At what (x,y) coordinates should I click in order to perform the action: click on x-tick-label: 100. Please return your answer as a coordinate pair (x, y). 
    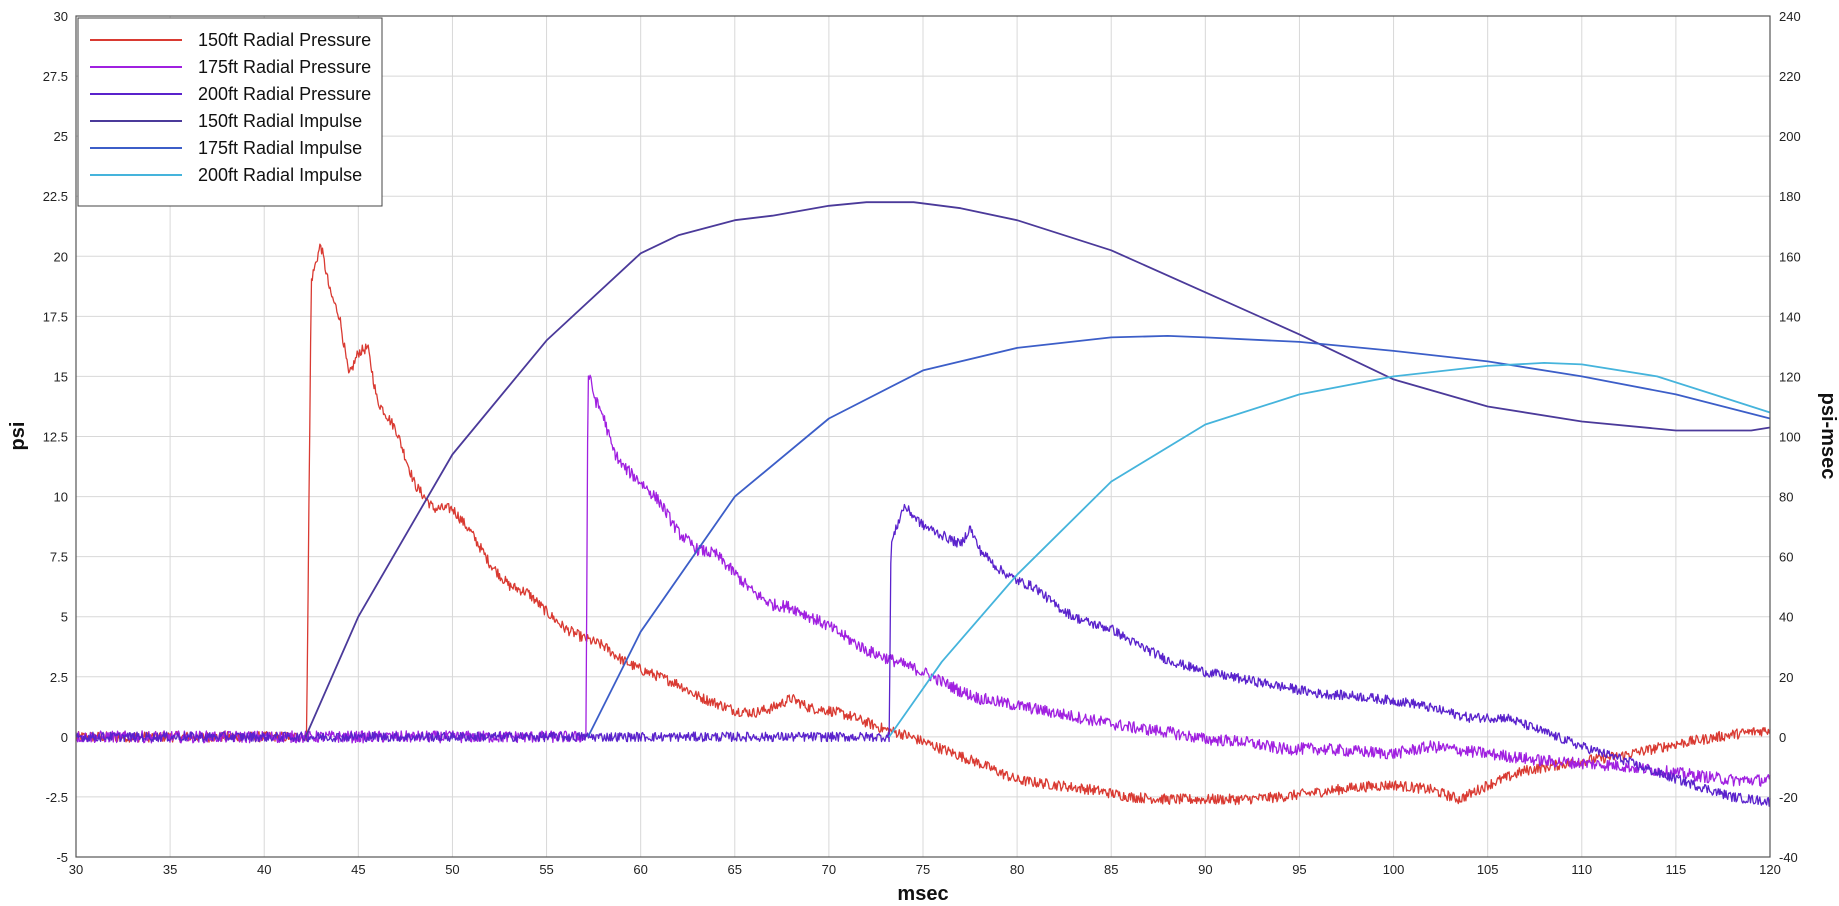
    Looking at the image, I should click on (1394, 869).